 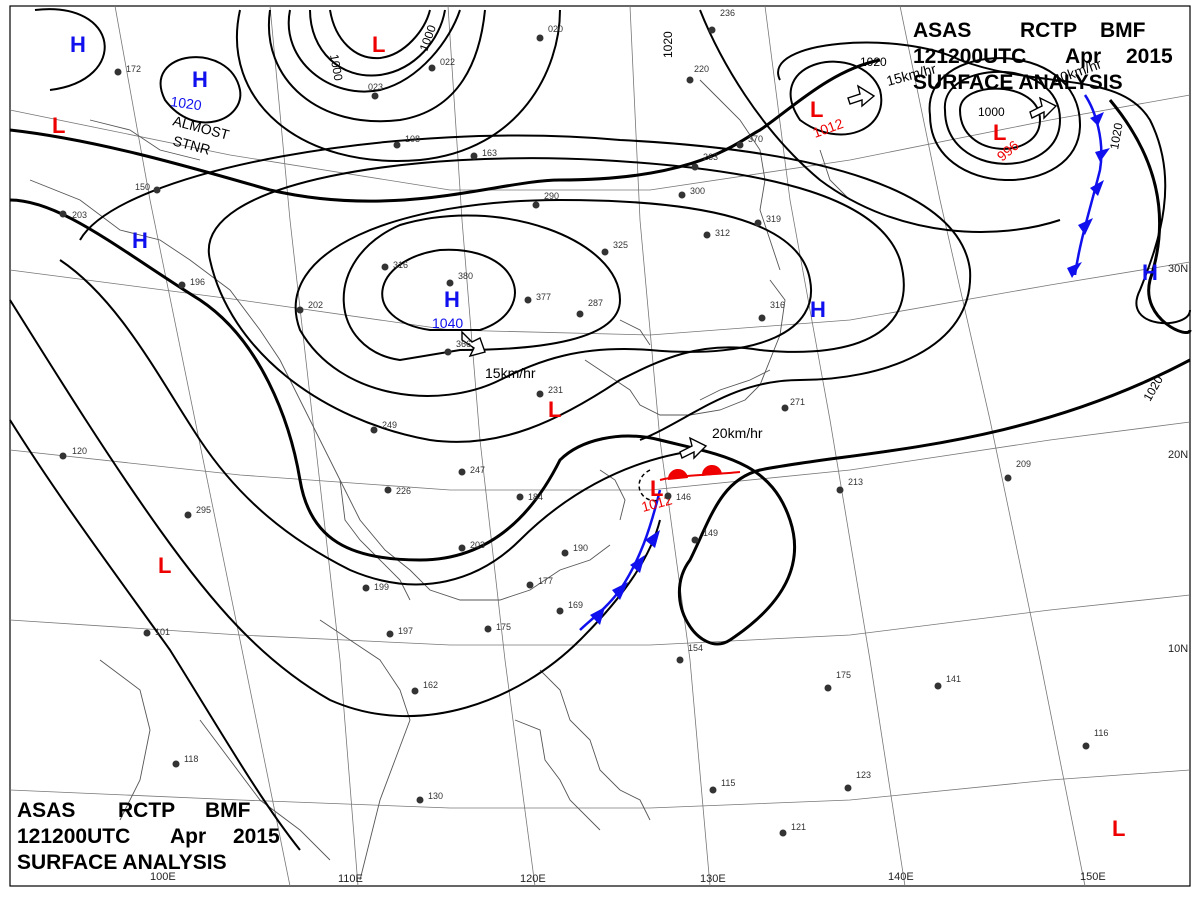 I want to click on station-plot: 190, so click(x=574, y=550).